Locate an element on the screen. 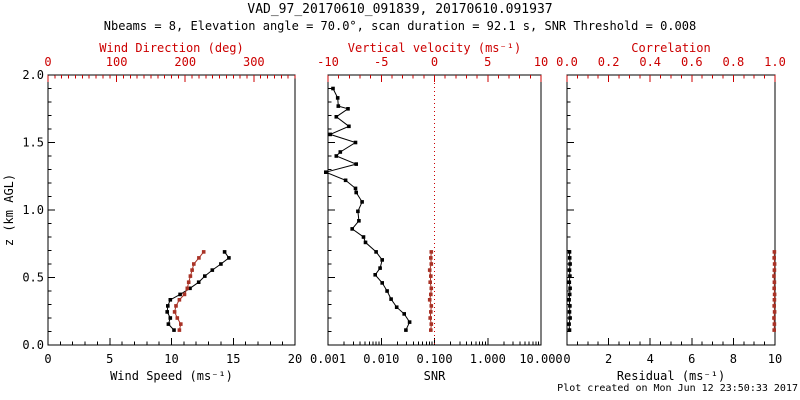 This screenshot has height=400, width=800. snr-top-axis: -10 -5 0 5 10 Vertical velocity (ms⁻¹) is located at coordinates (432, 61).